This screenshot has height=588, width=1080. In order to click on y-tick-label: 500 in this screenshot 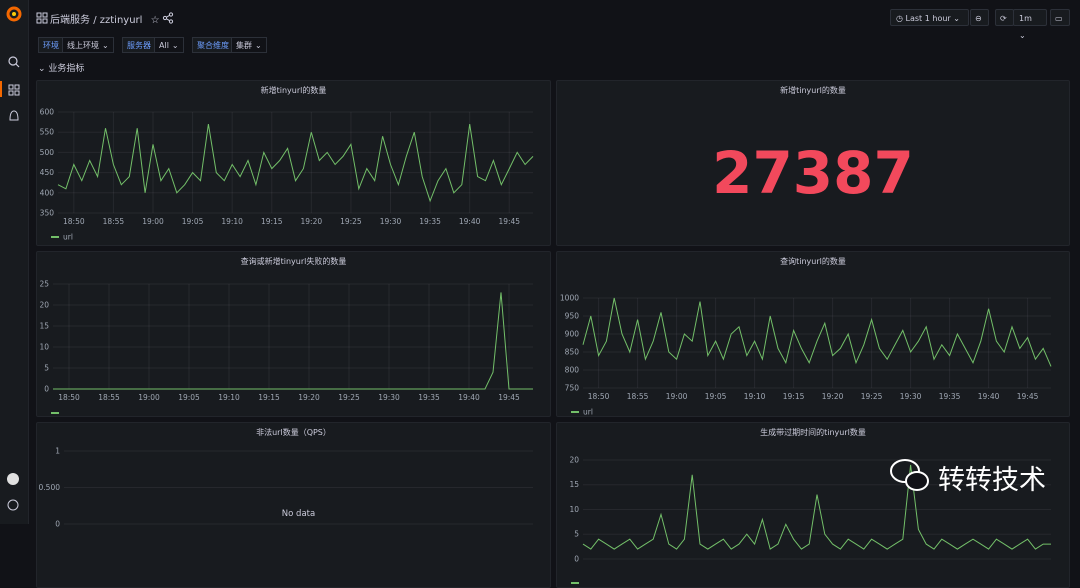, I will do `click(47, 152)`.